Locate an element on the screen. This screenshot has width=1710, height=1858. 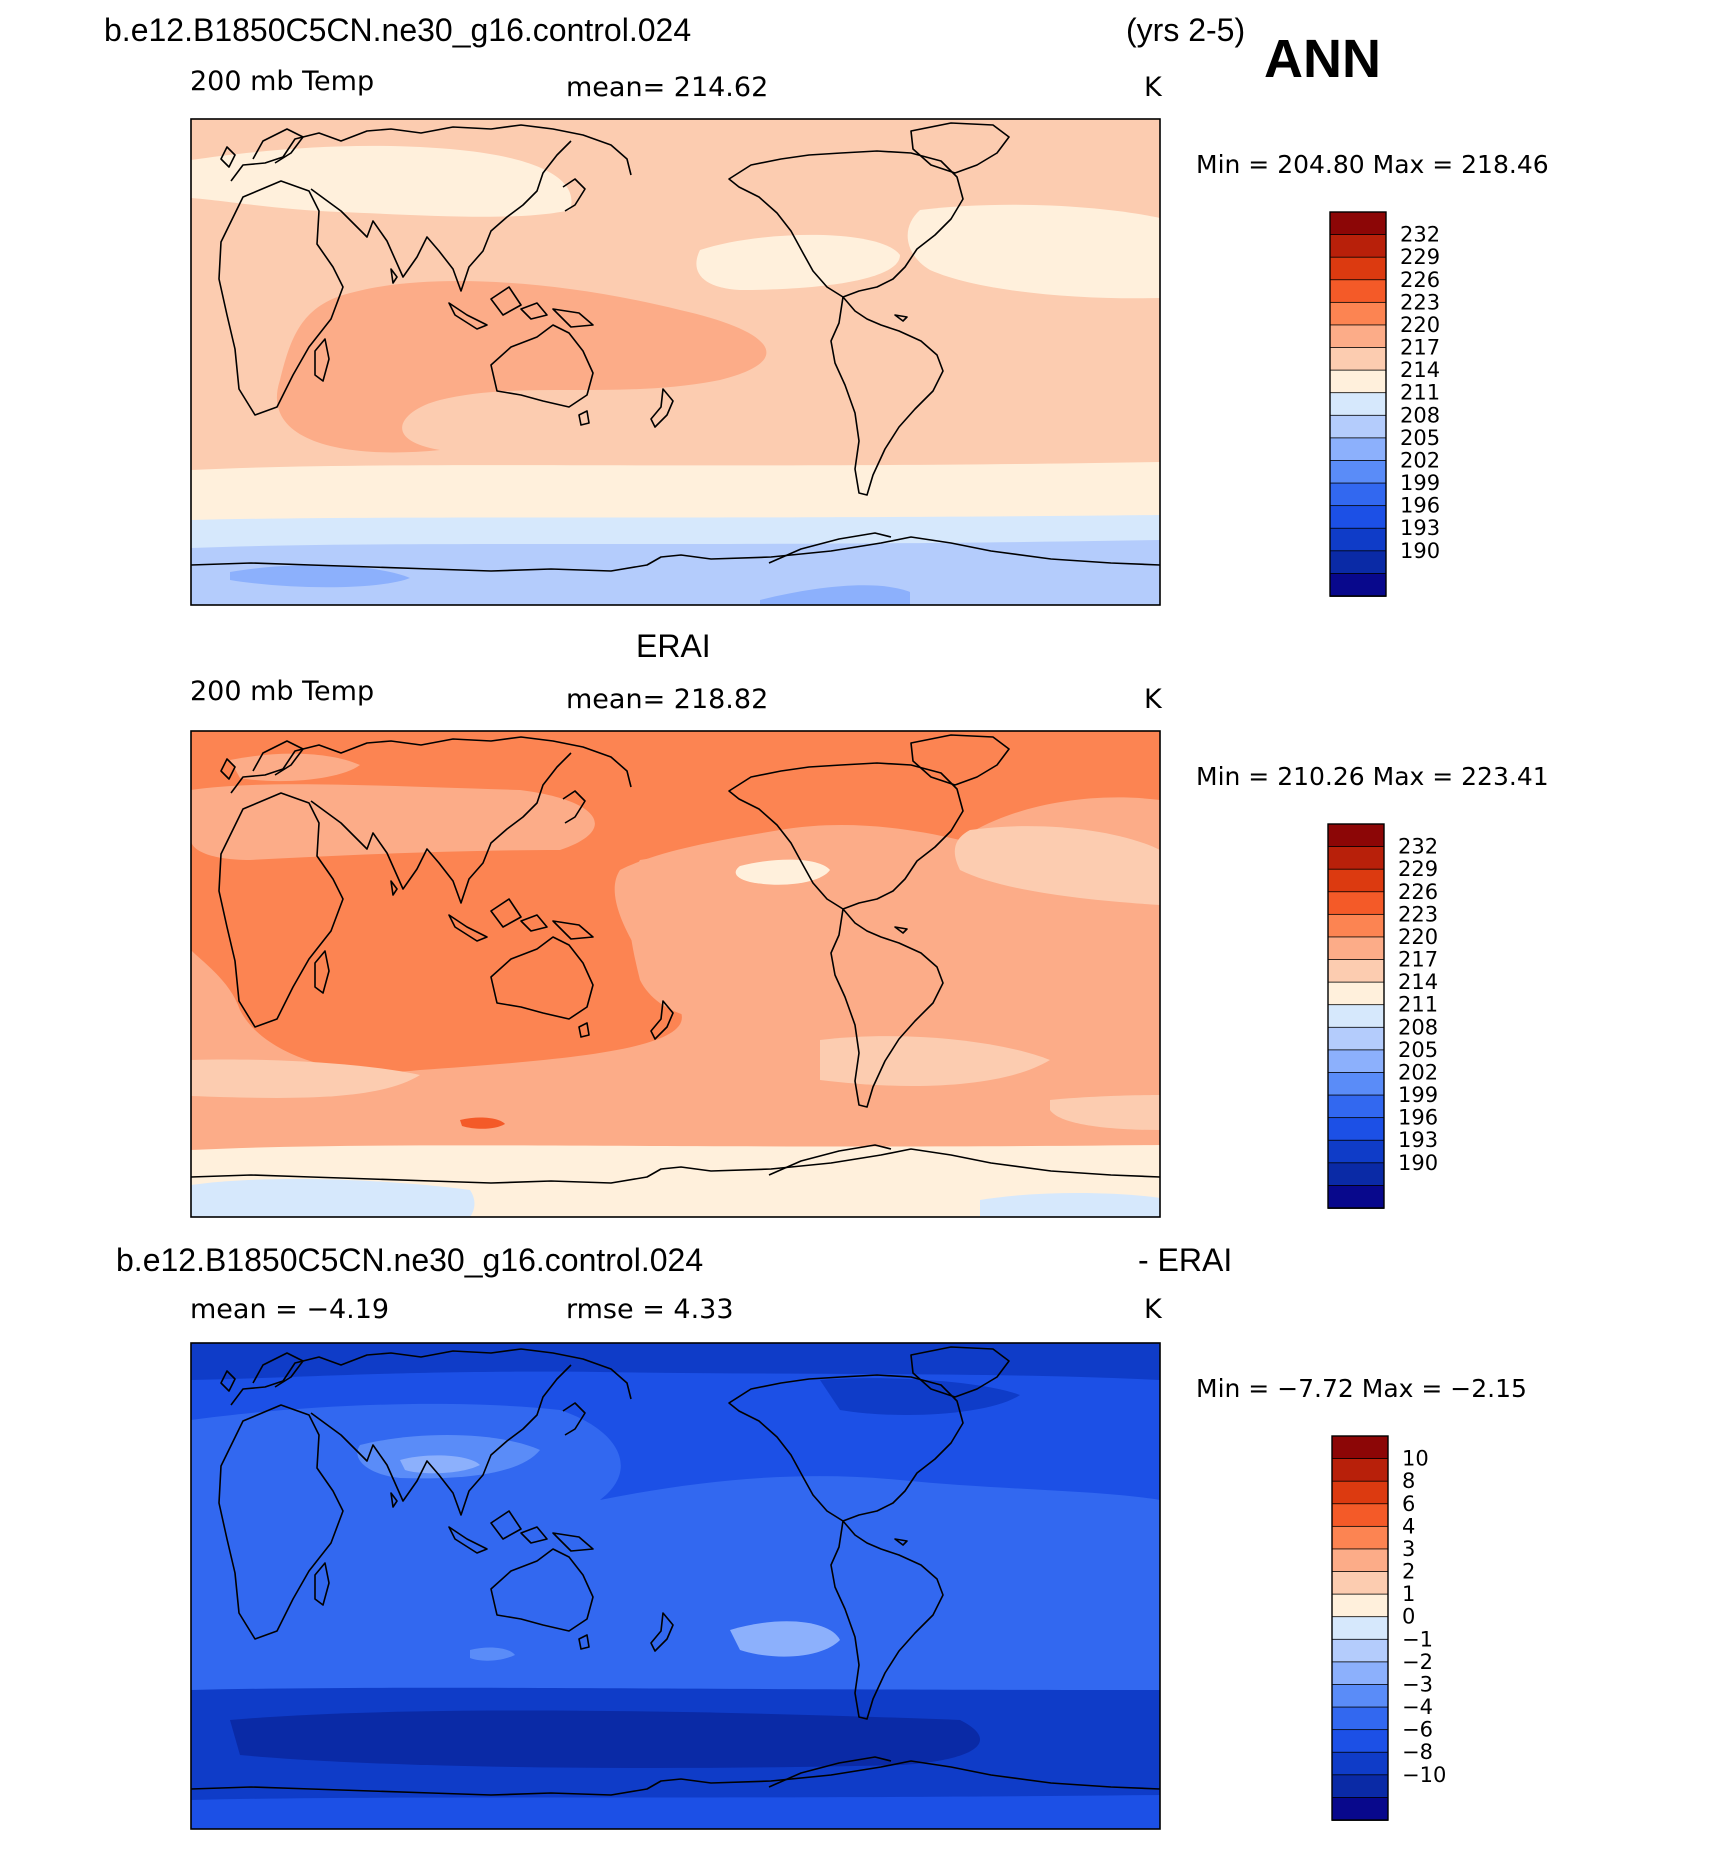
panel1-units: K is located at coordinates (1153, 87).